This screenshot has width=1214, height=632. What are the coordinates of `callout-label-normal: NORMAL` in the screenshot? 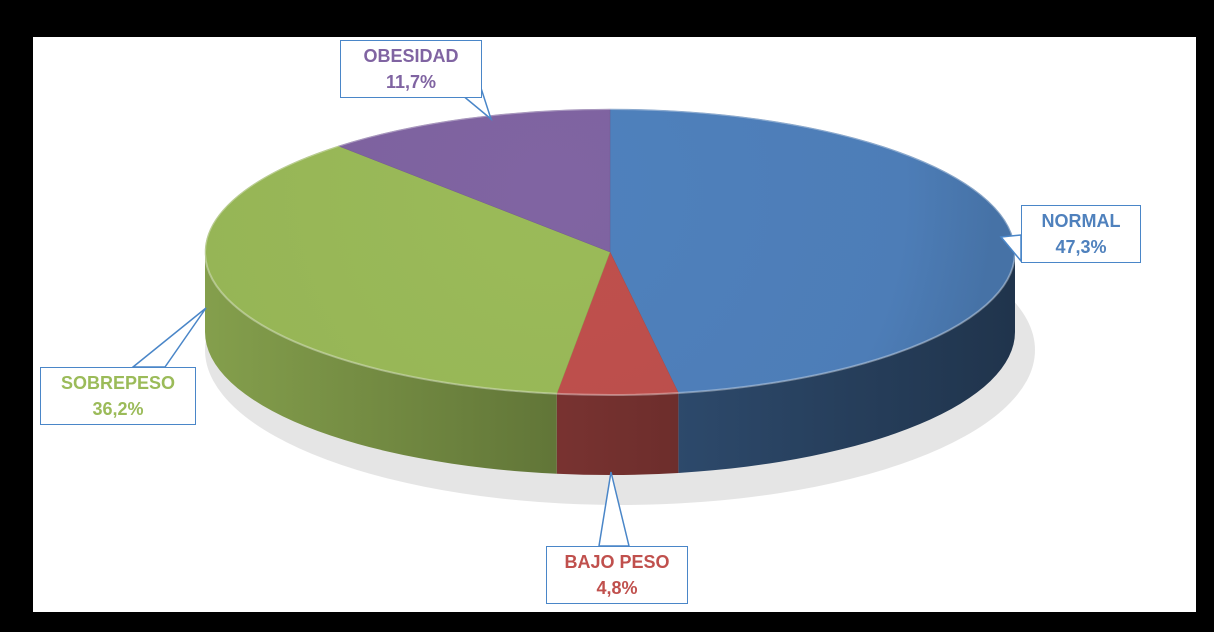 It's located at (1081, 221).